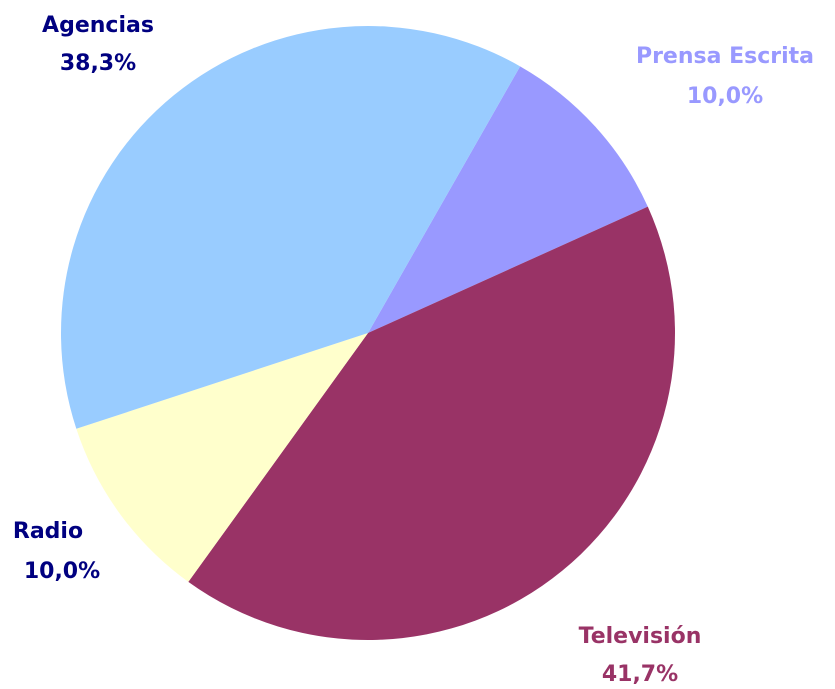 The image size is (835, 689). I want to click on slice-name: Televisión, so click(640, 636).